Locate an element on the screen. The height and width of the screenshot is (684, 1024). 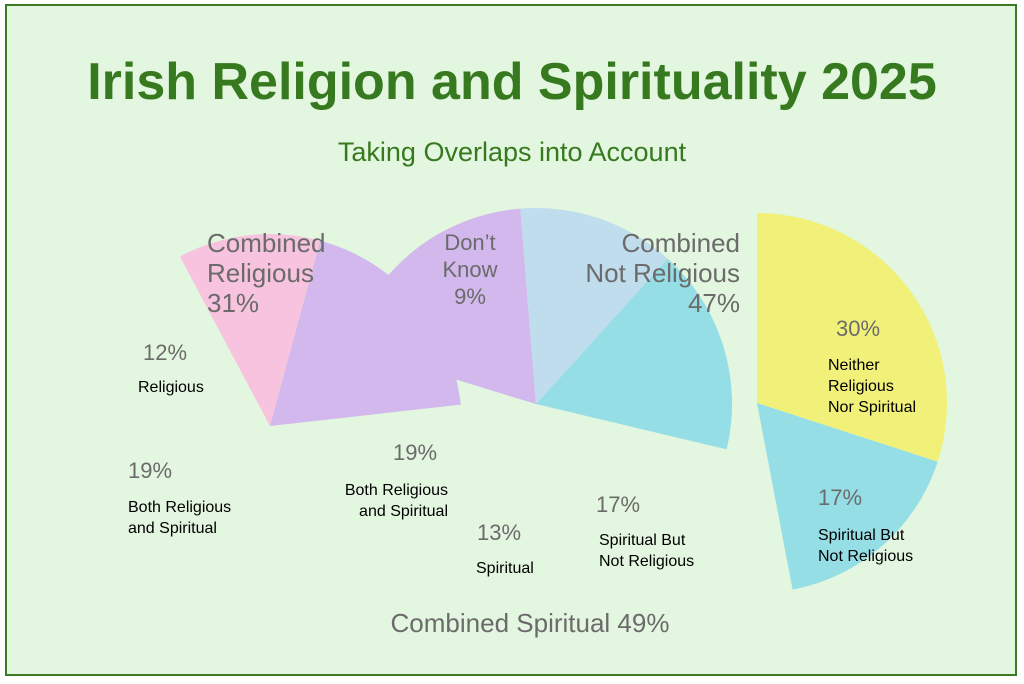
combined-not-religious-slice-1-label: Nor Spiritual is located at coordinates (872, 407).